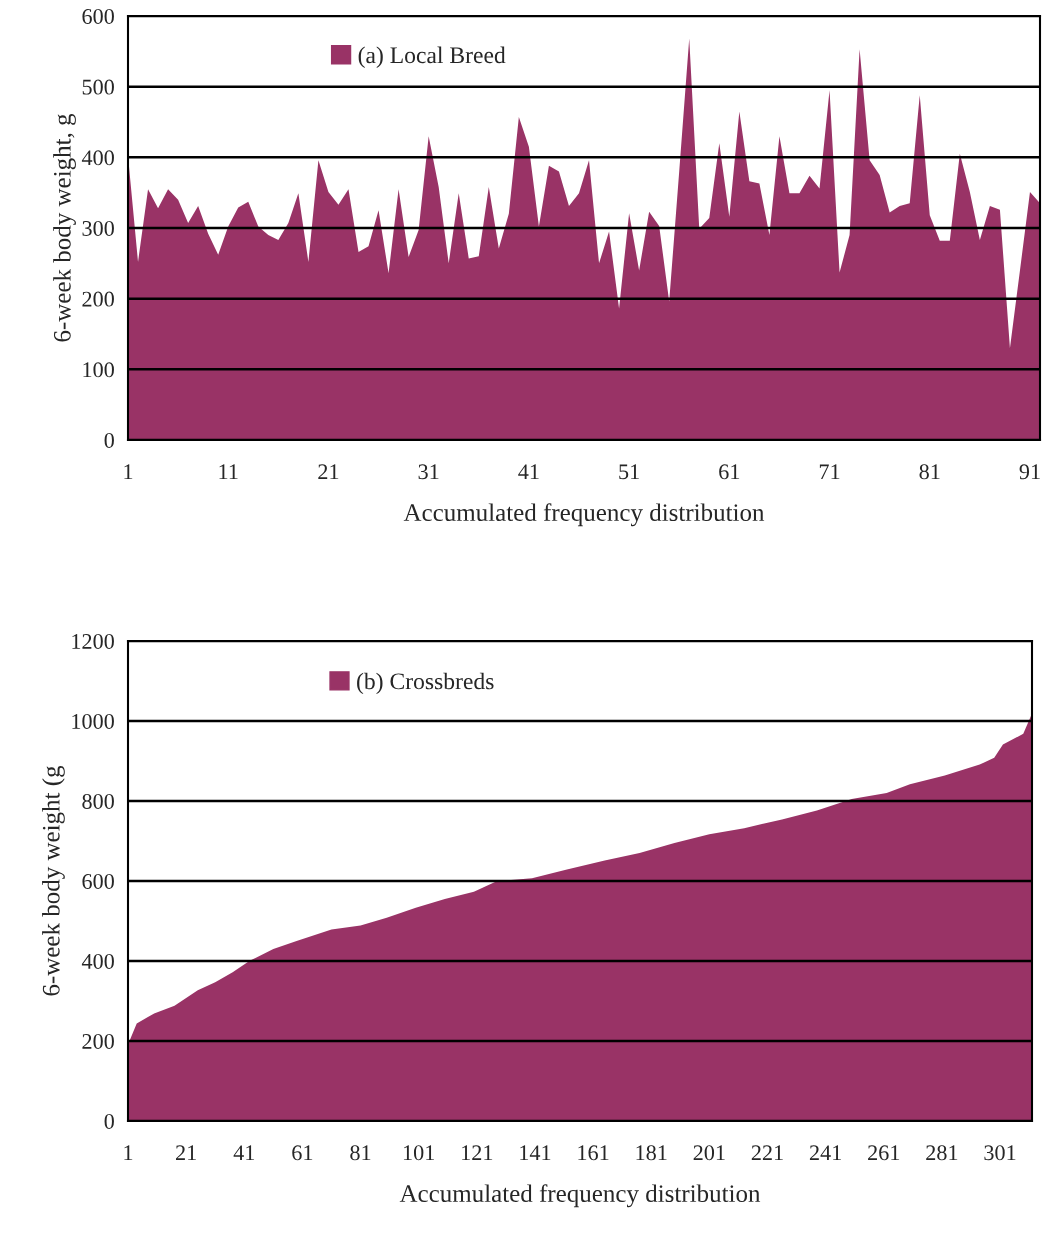 Image resolution: width=1044 pixels, height=1234 pixels. Describe the element at coordinates (98, 228) in the screenshot. I see `y-tick-label: 300` at that location.